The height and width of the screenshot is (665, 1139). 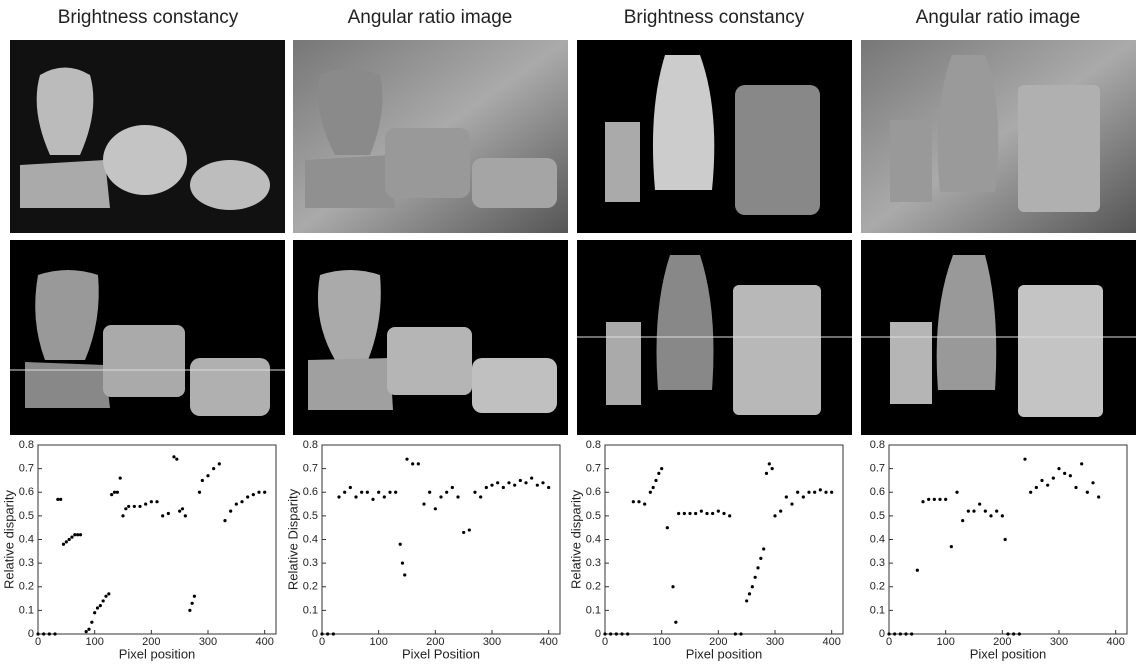 I want to click on disparity-map, so click(x=430, y=337).